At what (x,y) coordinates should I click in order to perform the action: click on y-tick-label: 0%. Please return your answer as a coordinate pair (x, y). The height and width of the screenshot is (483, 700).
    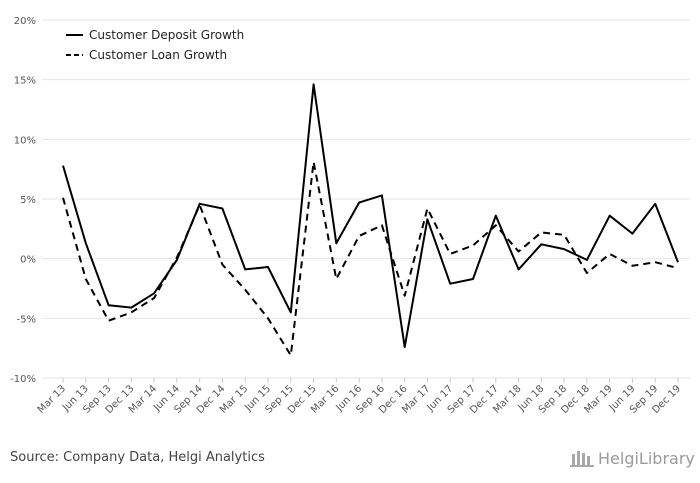
    Looking at the image, I should click on (28, 260).